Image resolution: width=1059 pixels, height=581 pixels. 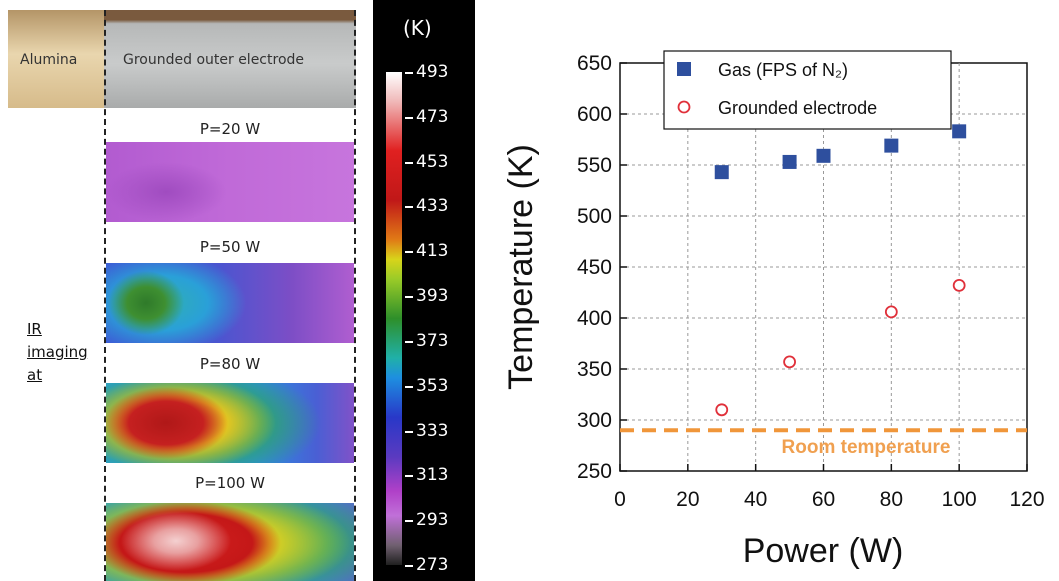 What do you see at coordinates (432, 565) in the screenshot?
I see `colorbar-tick-label: 273` at bounding box center [432, 565].